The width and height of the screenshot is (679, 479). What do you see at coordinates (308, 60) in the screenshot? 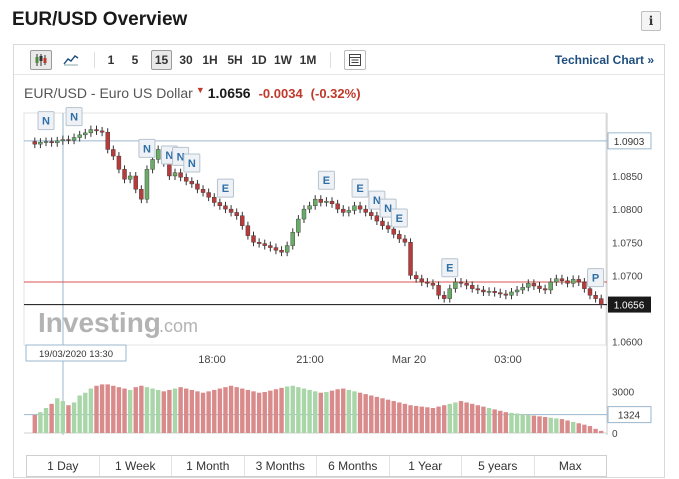
I see `interval-1m: 1M` at bounding box center [308, 60].